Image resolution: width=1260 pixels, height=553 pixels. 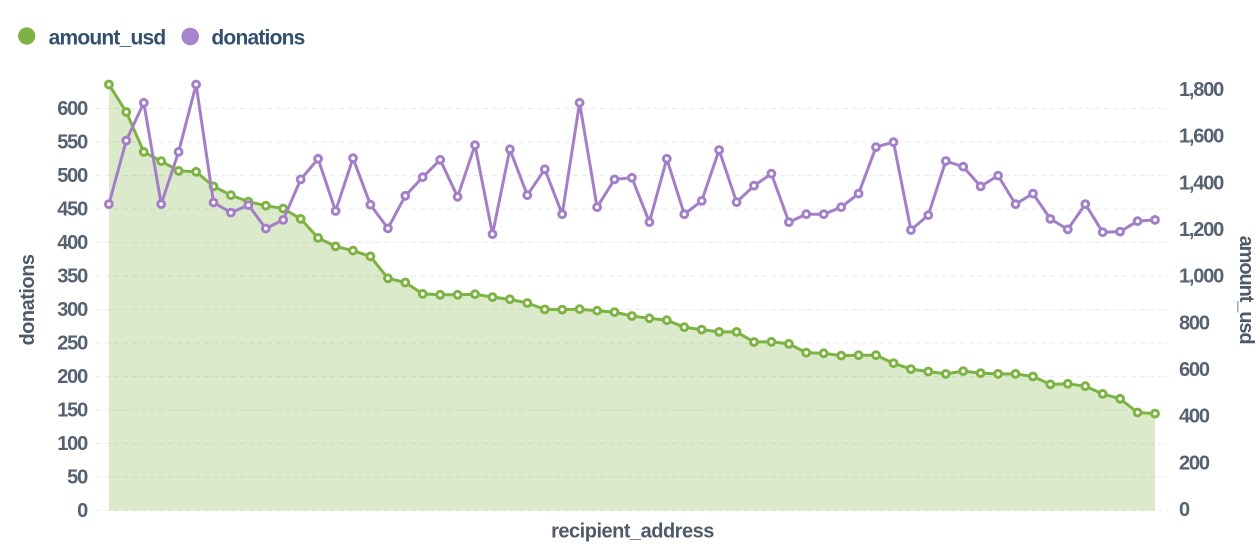 I want to click on svg-text: 100, so click(x=72, y=444).